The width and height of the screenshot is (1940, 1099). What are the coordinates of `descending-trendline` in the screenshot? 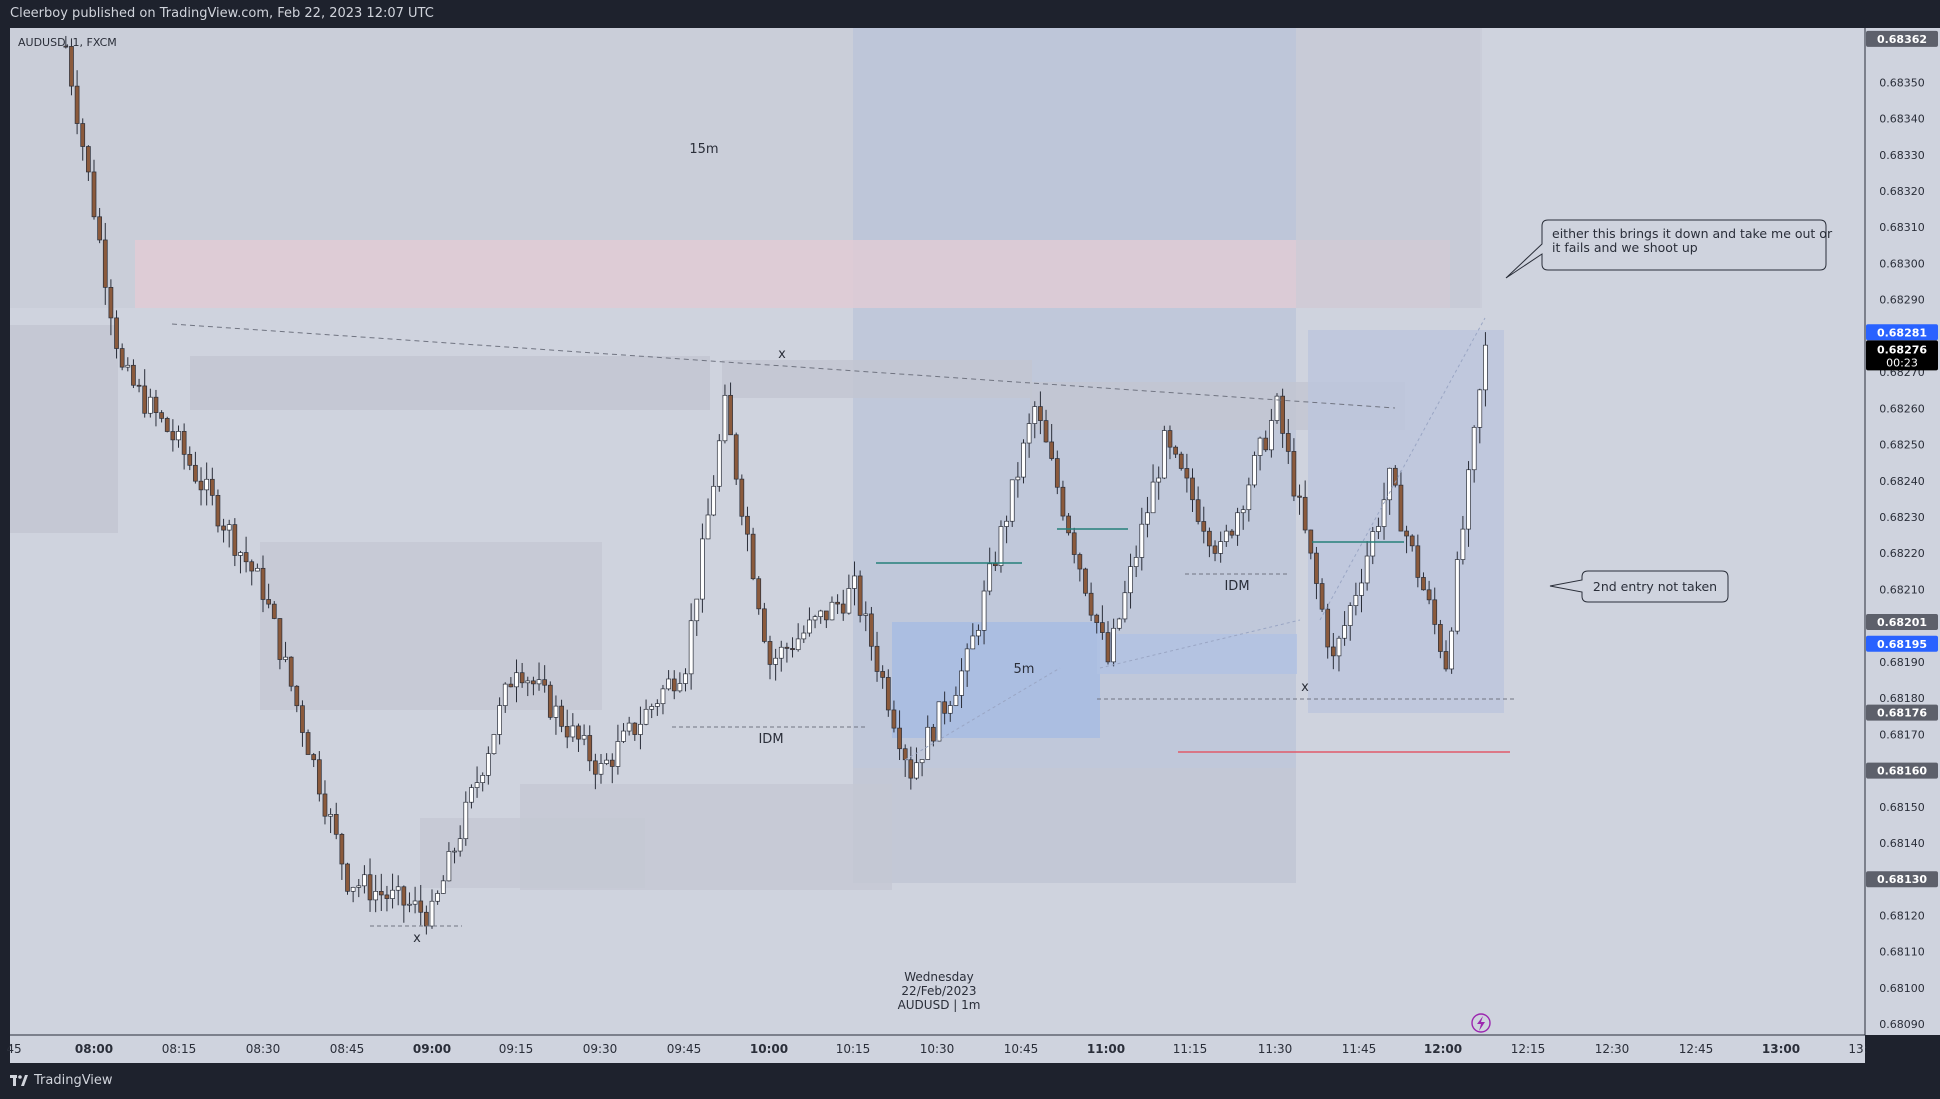 It's located at (783, 366).